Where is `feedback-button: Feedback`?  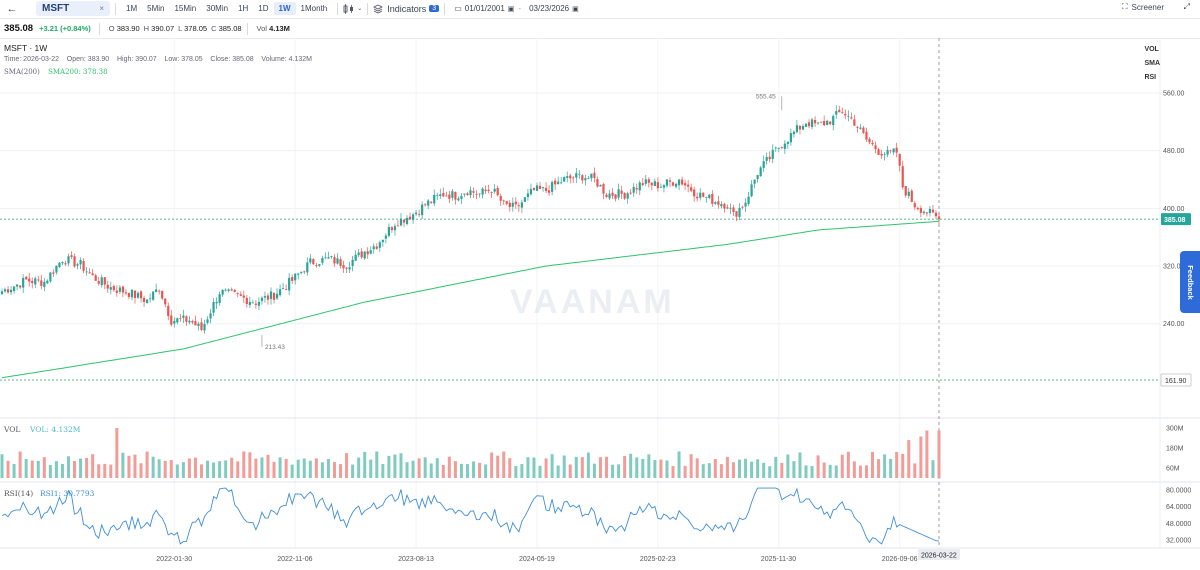 feedback-button: Feedback is located at coordinates (1190, 282).